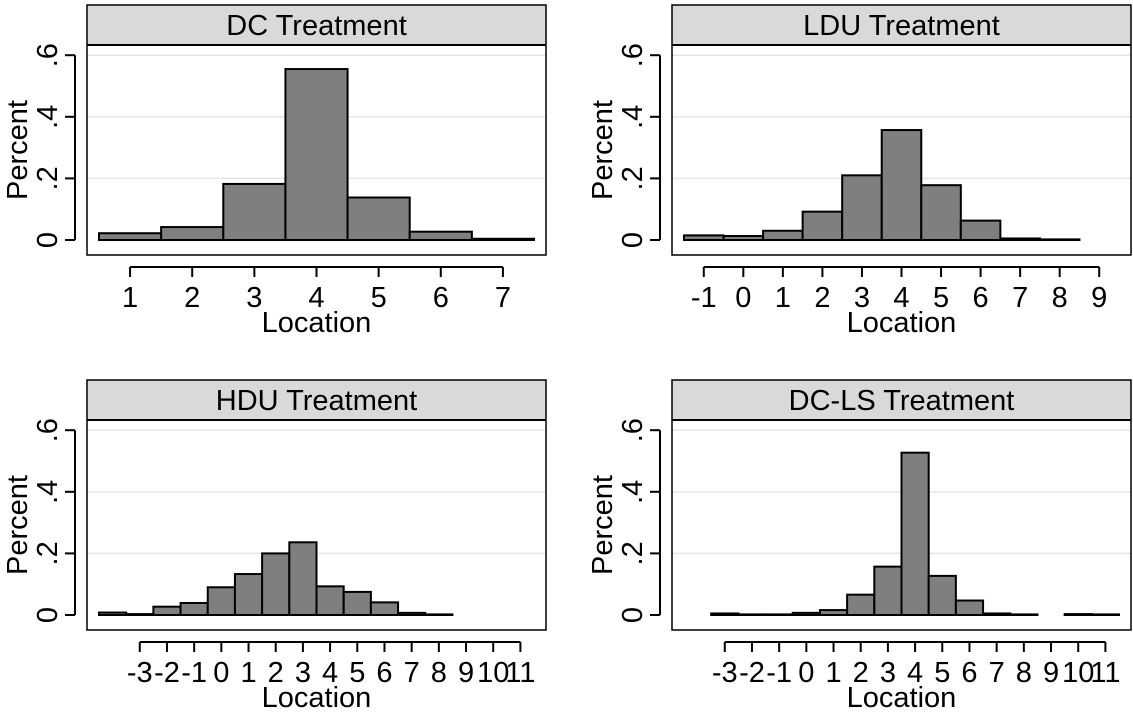 The image size is (1133, 713). I want to click on panel-title: HDU Treatment, so click(316, 401).